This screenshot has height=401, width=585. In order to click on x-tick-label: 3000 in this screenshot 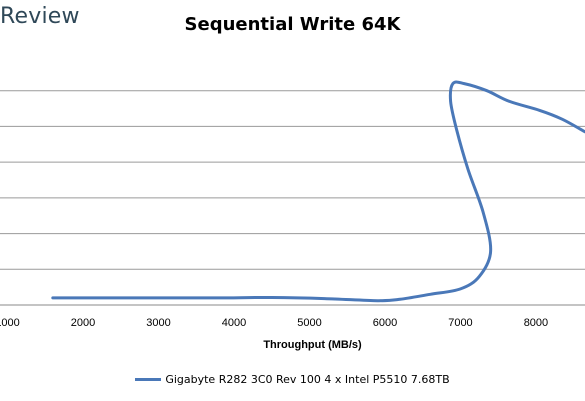, I will do `click(158, 323)`.